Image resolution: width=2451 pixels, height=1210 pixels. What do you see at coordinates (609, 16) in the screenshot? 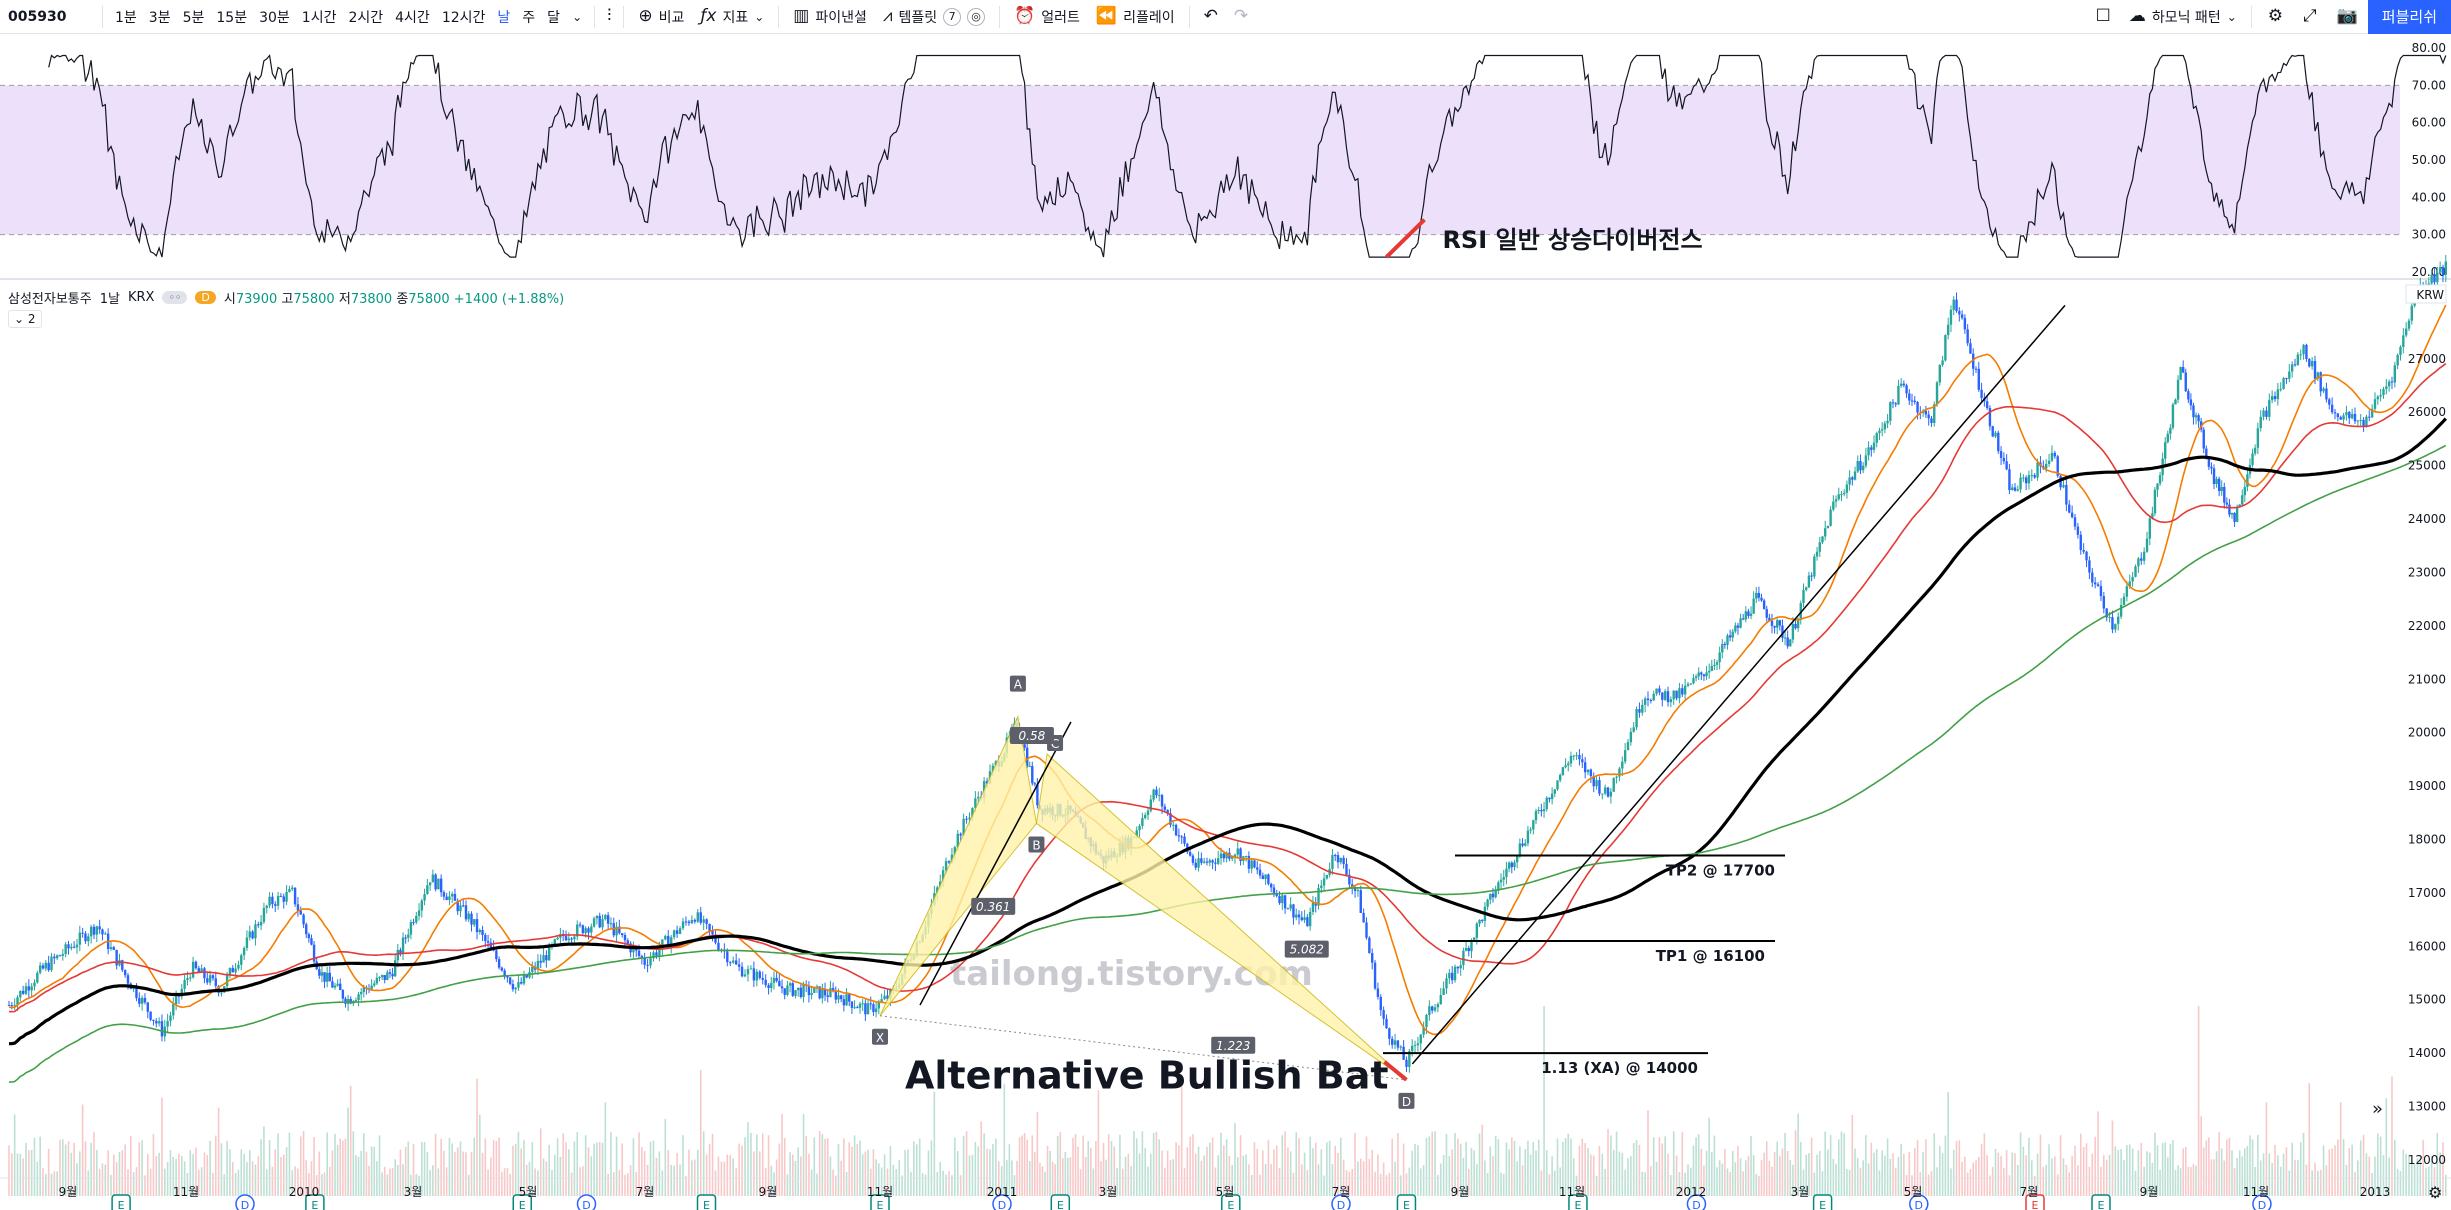
I see `candle-style-icon: ⫶` at bounding box center [609, 16].